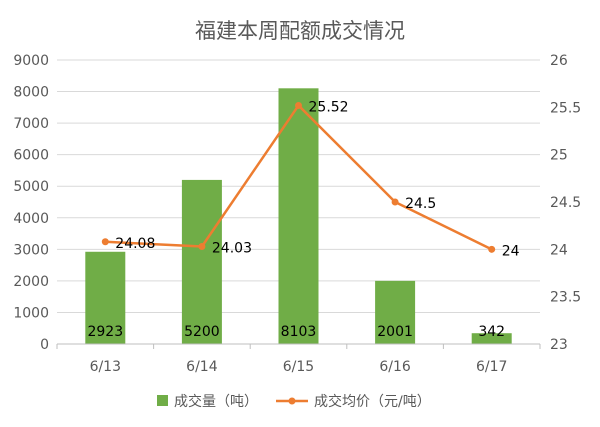 The height and width of the screenshot is (427, 600). I want to click on legend-bar-label: 成交量（吨）, so click(216, 401).